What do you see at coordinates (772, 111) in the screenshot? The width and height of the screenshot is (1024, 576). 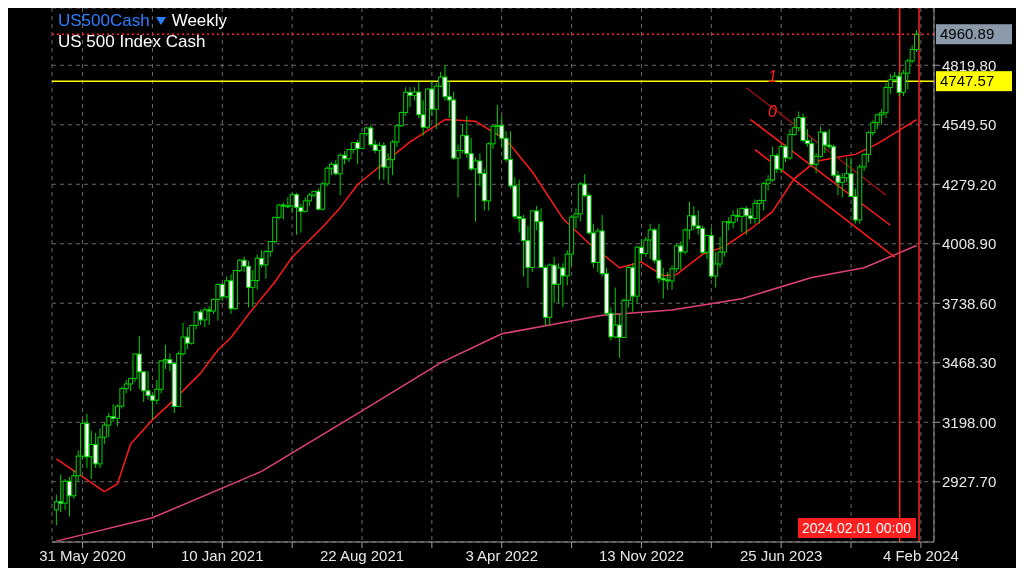 I see `annotation: 0` at bounding box center [772, 111].